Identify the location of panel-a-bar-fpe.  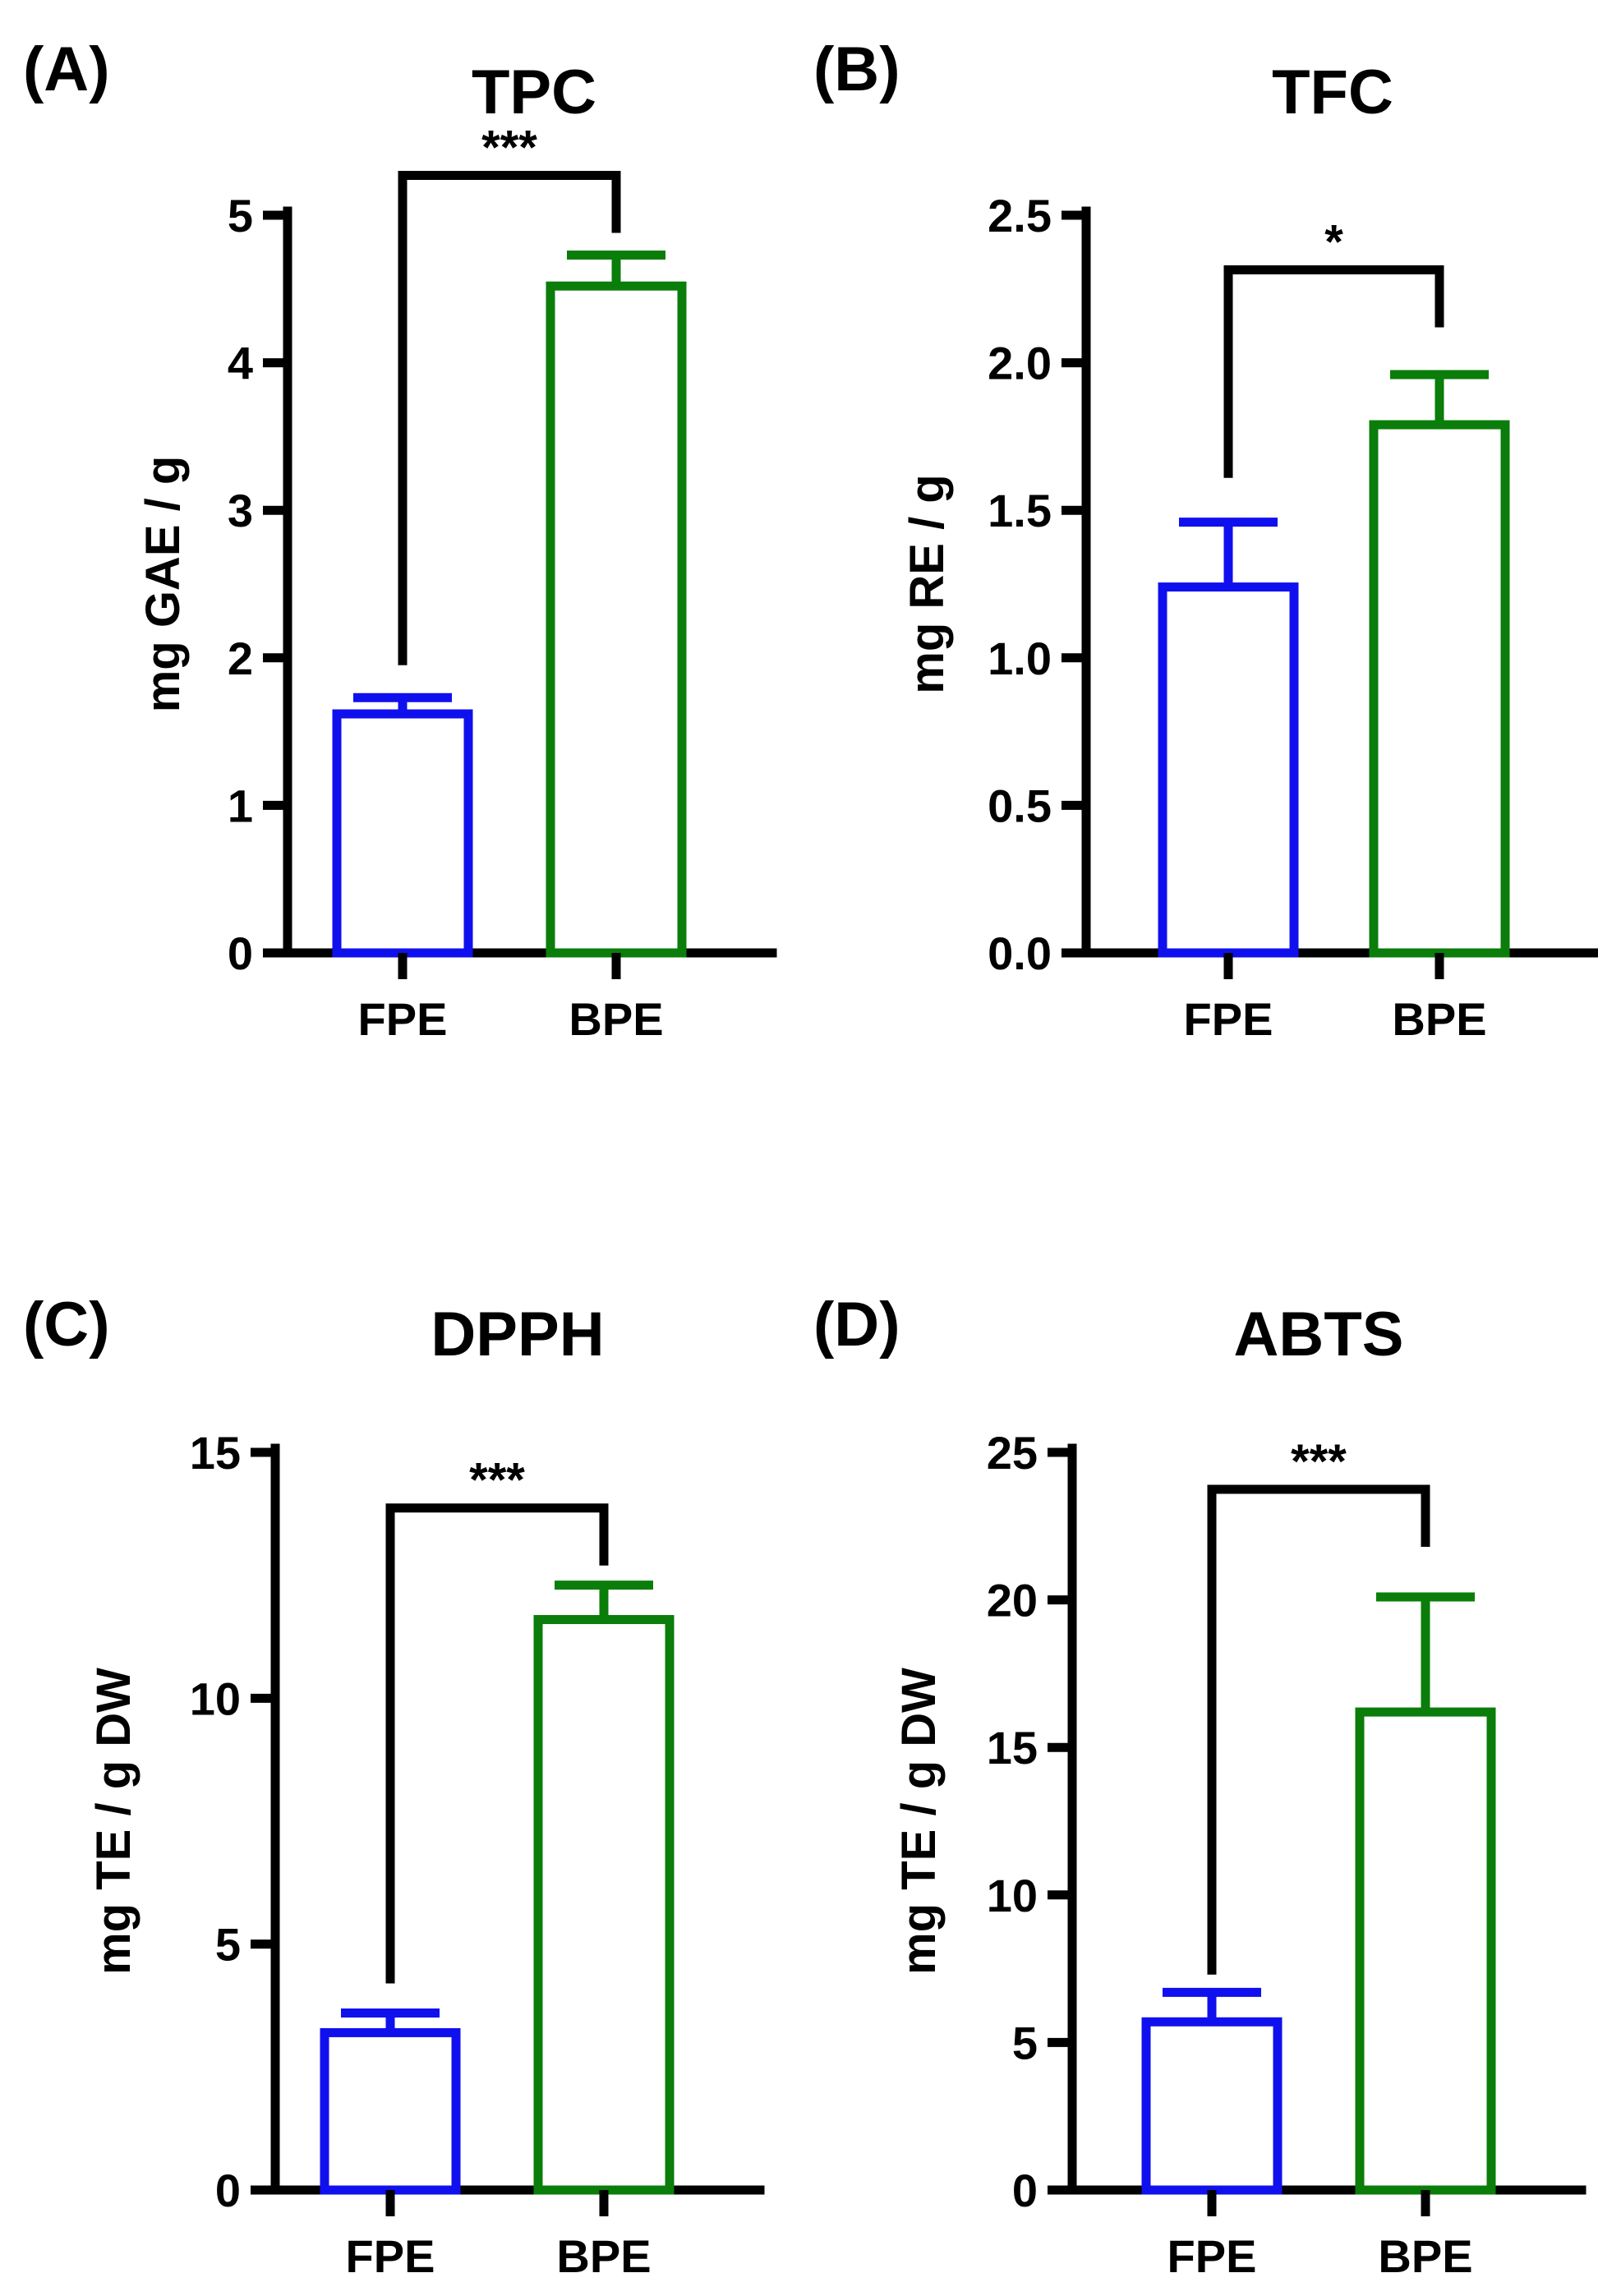
(402, 833).